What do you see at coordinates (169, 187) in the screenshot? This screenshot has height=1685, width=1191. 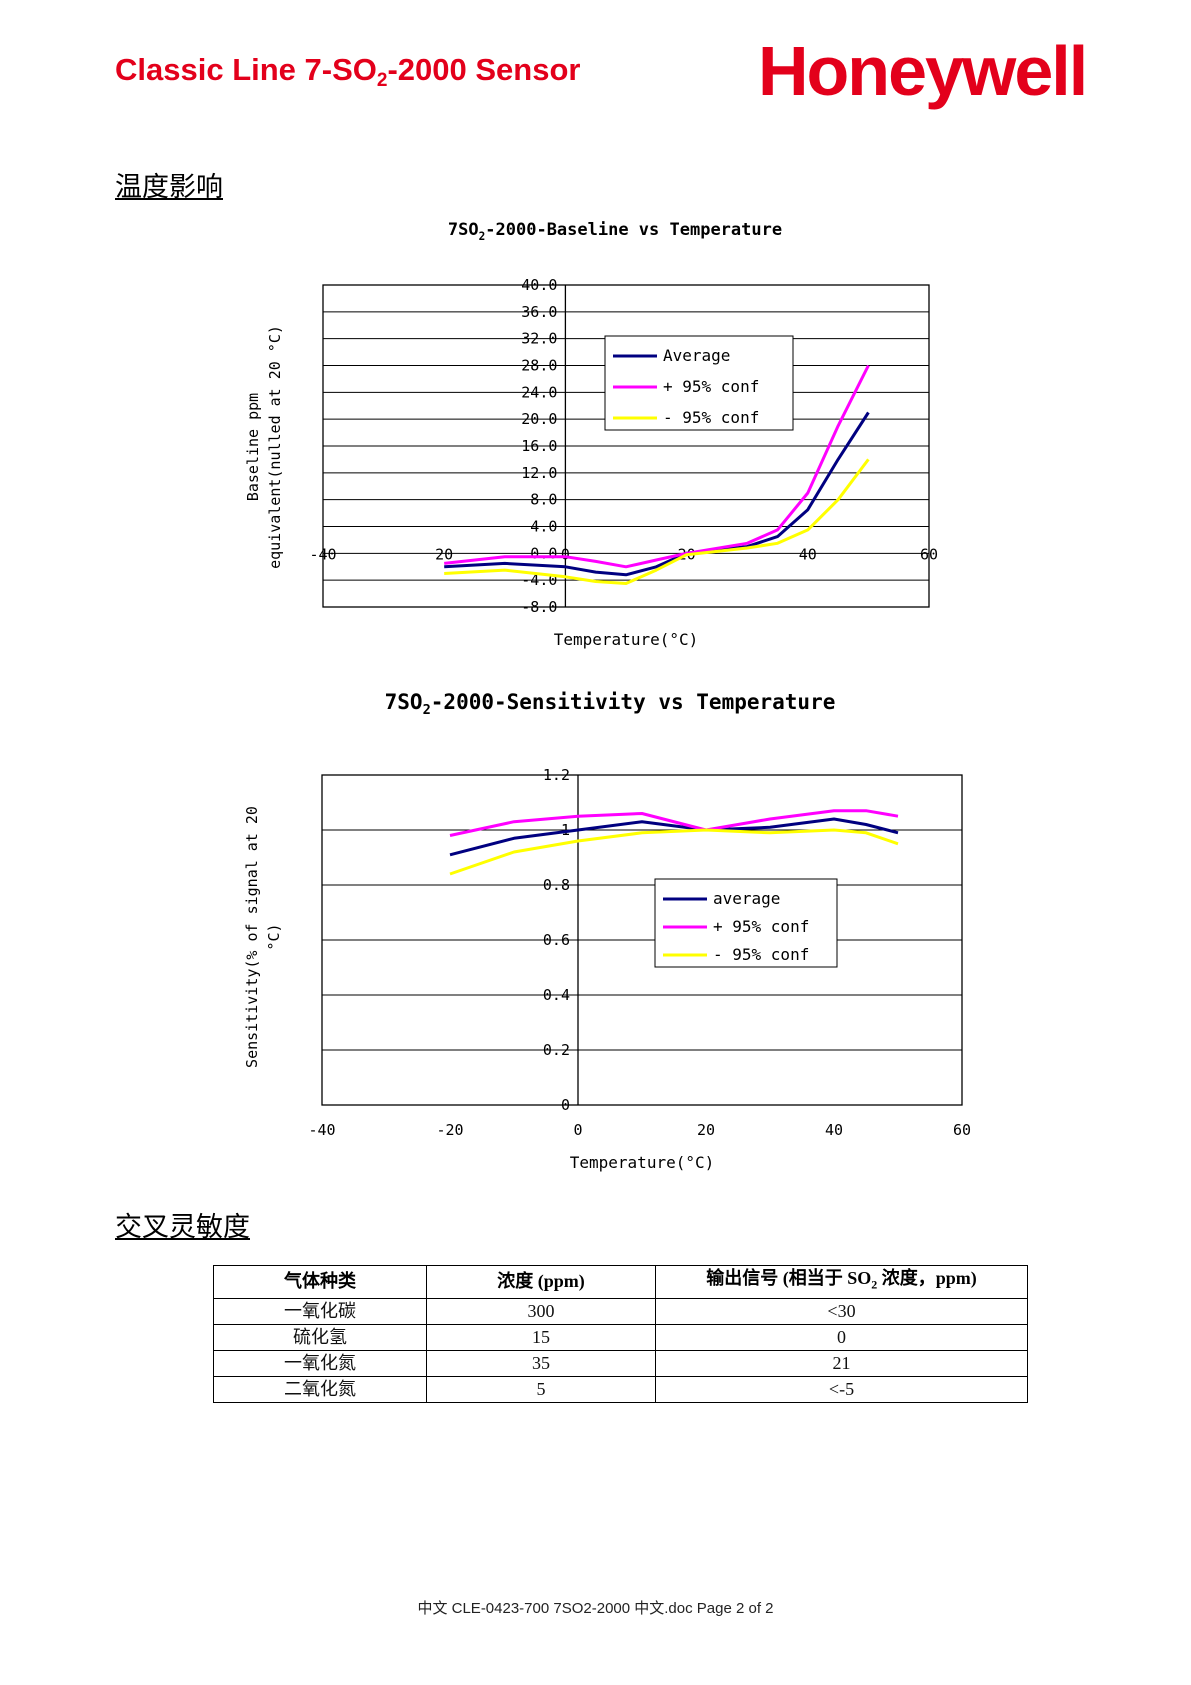 I see `section-heading-temperature: 温度影响` at bounding box center [169, 187].